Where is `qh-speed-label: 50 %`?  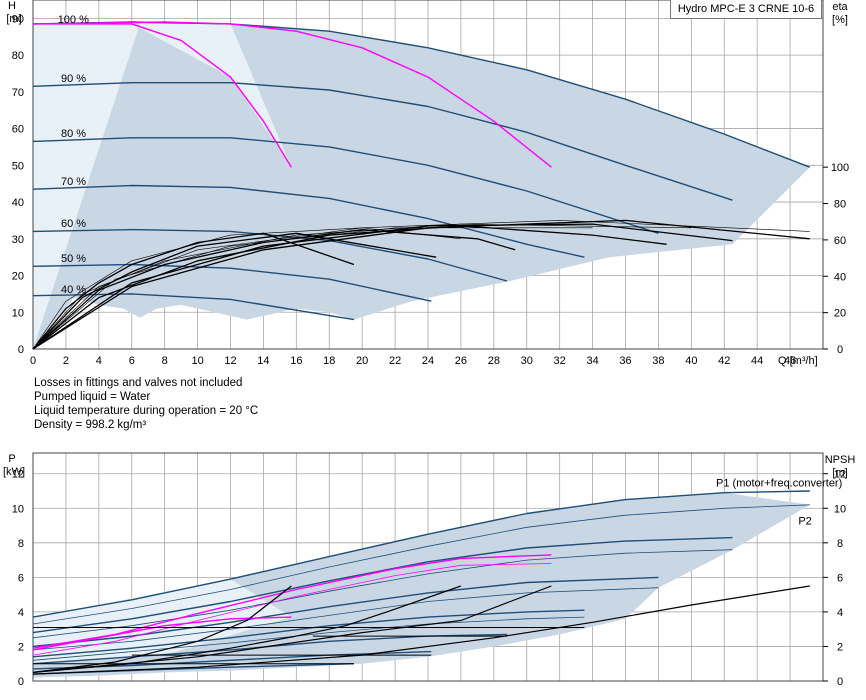 qh-speed-label: 50 % is located at coordinates (73, 259).